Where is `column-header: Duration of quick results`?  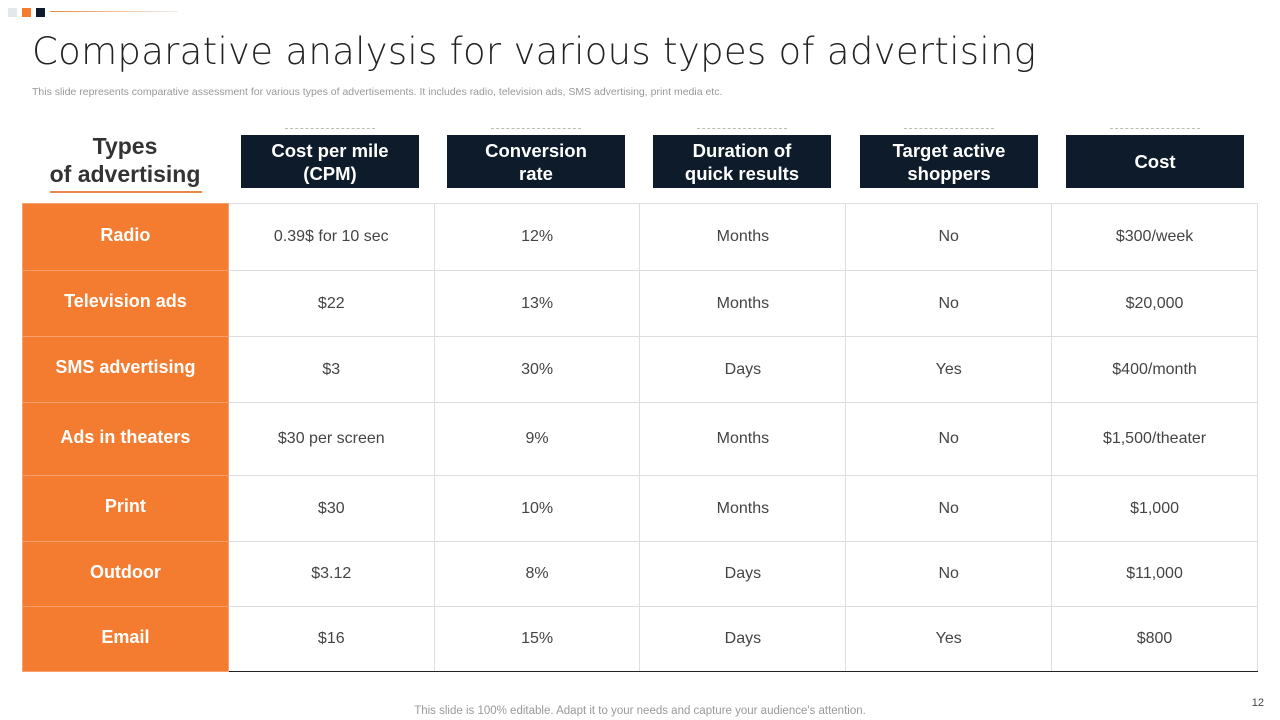
column-header: Duration of quick results is located at coordinates (742, 161).